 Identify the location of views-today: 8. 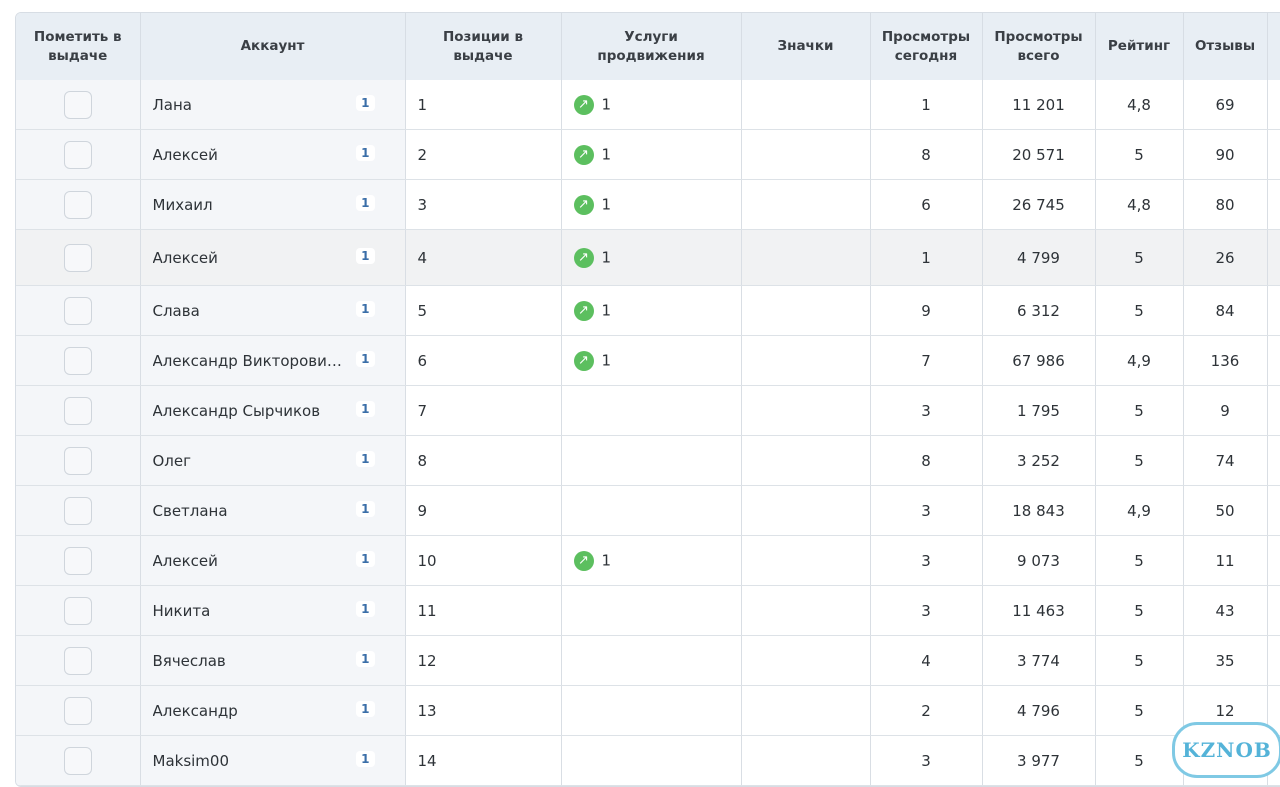
(926, 460).